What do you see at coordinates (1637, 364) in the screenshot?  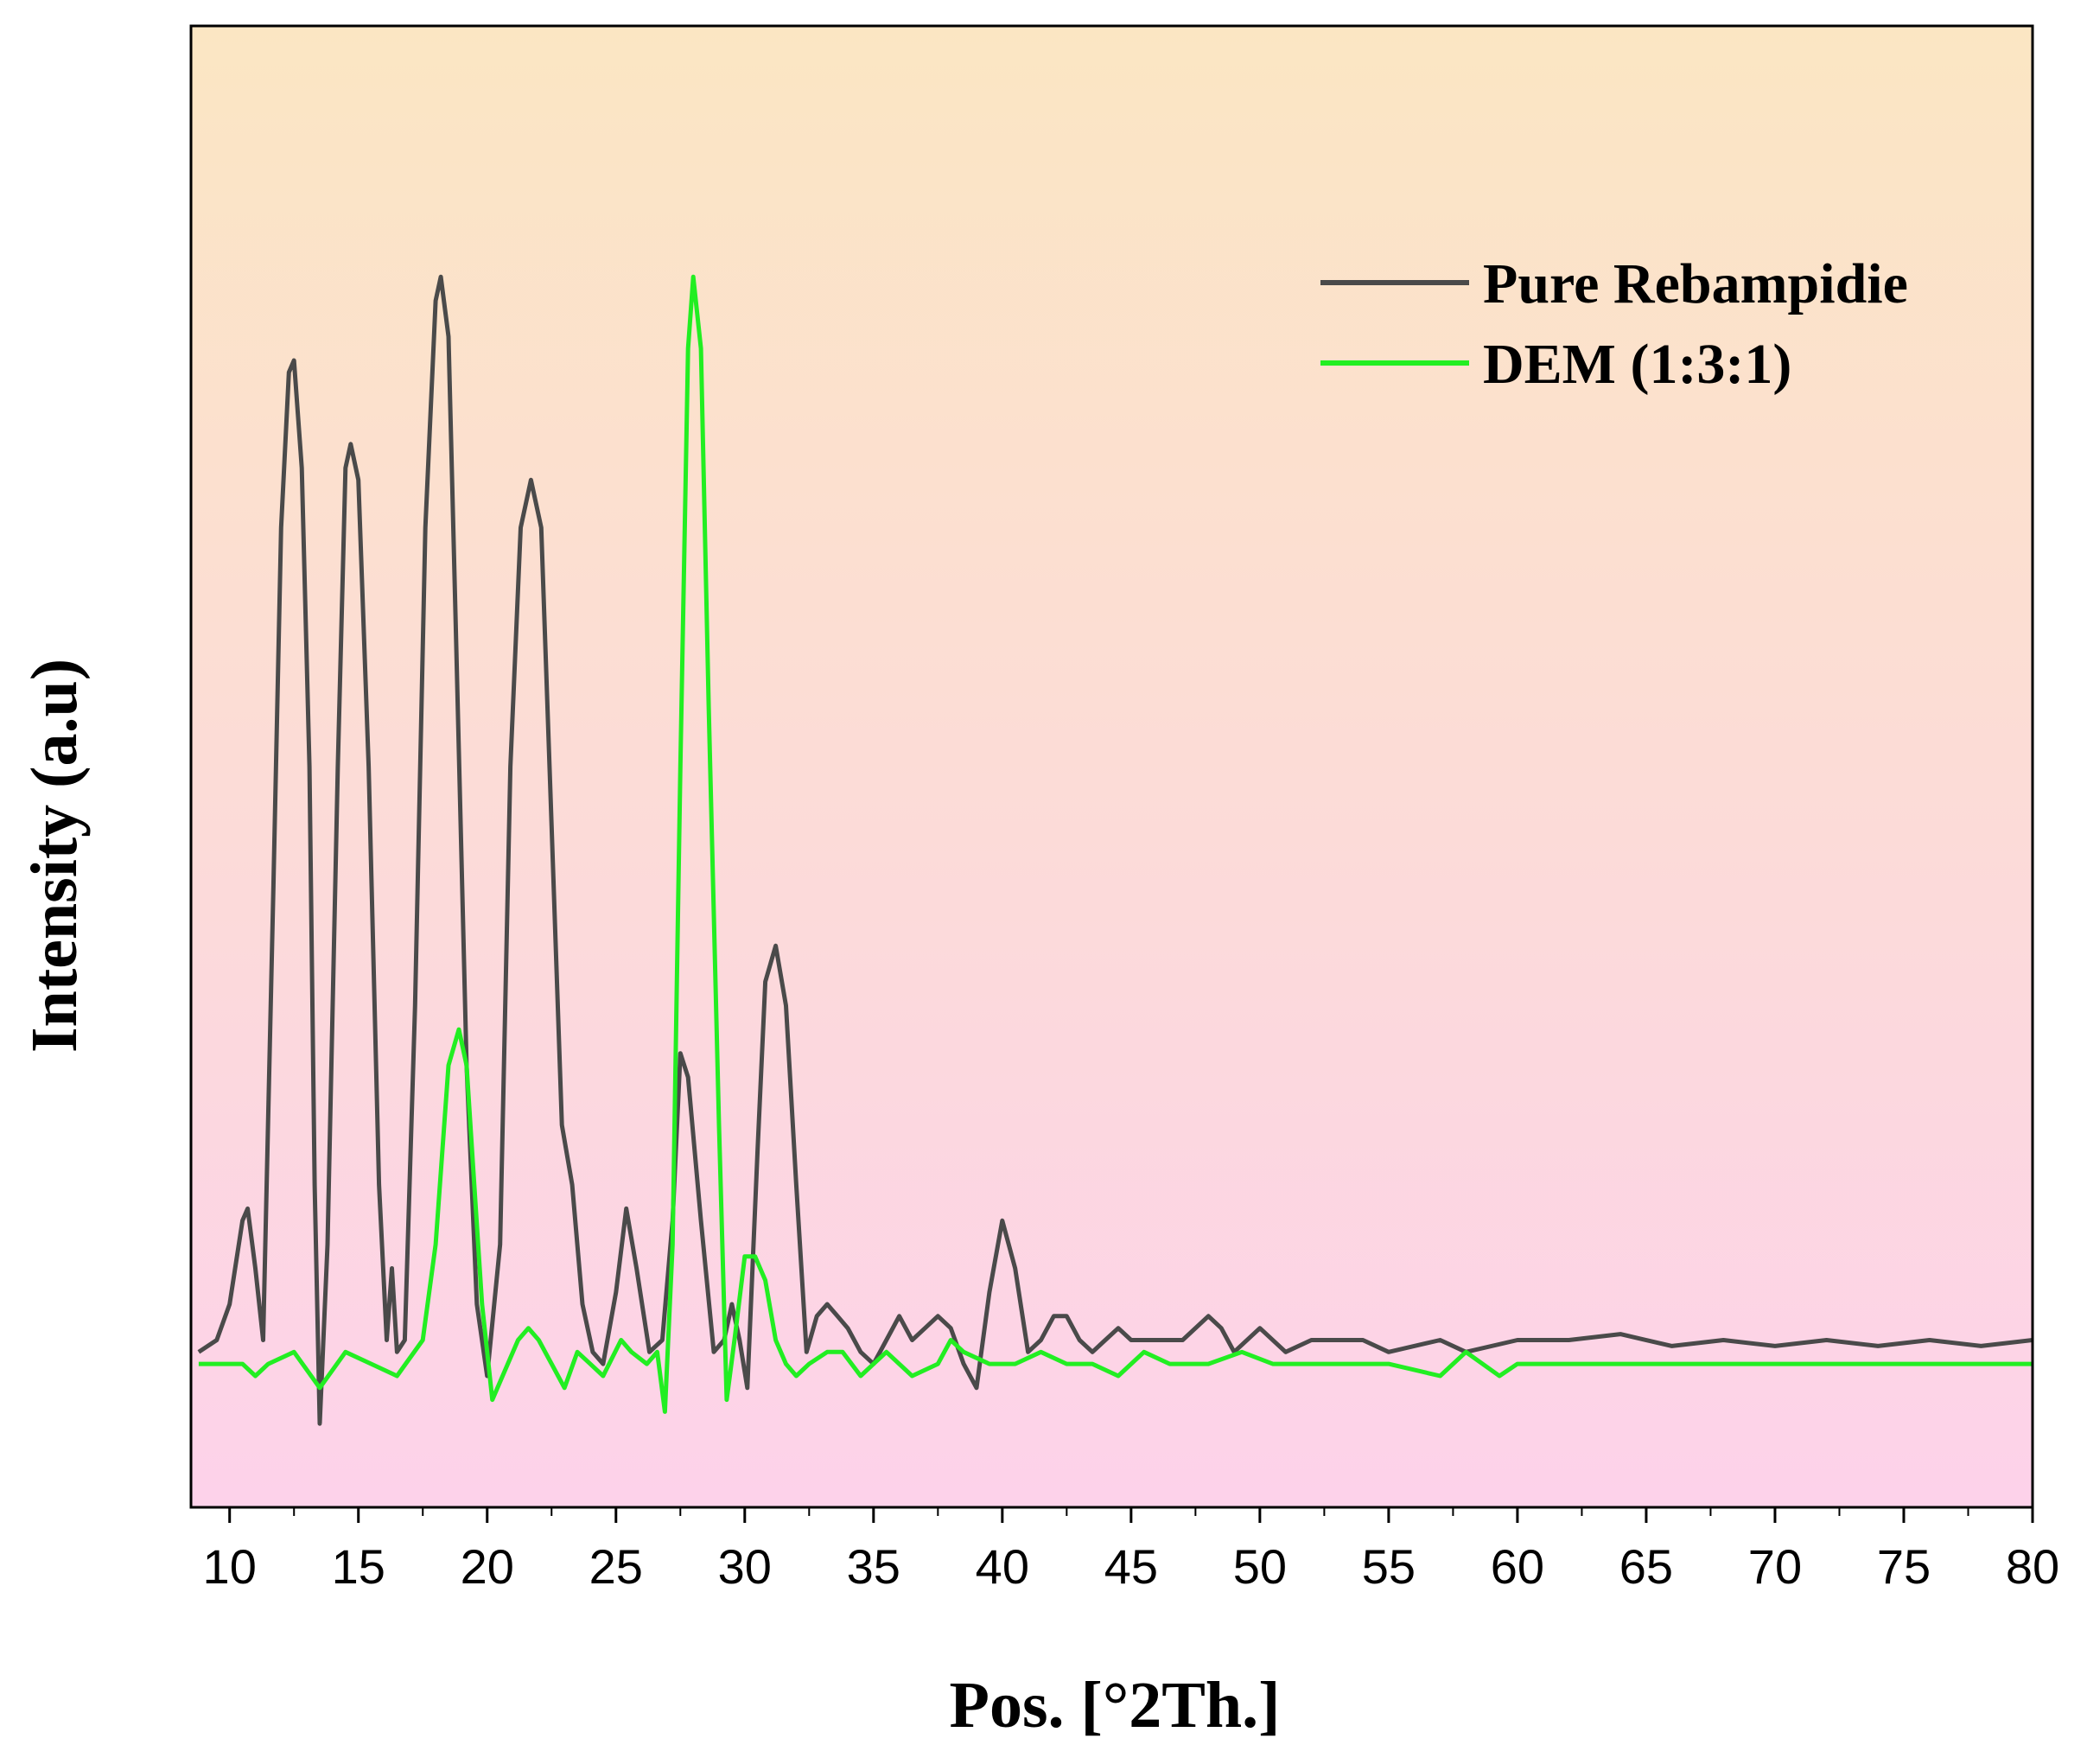 I see `legend-label-dem: DEM (1:3:1)` at bounding box center [1637, 364].